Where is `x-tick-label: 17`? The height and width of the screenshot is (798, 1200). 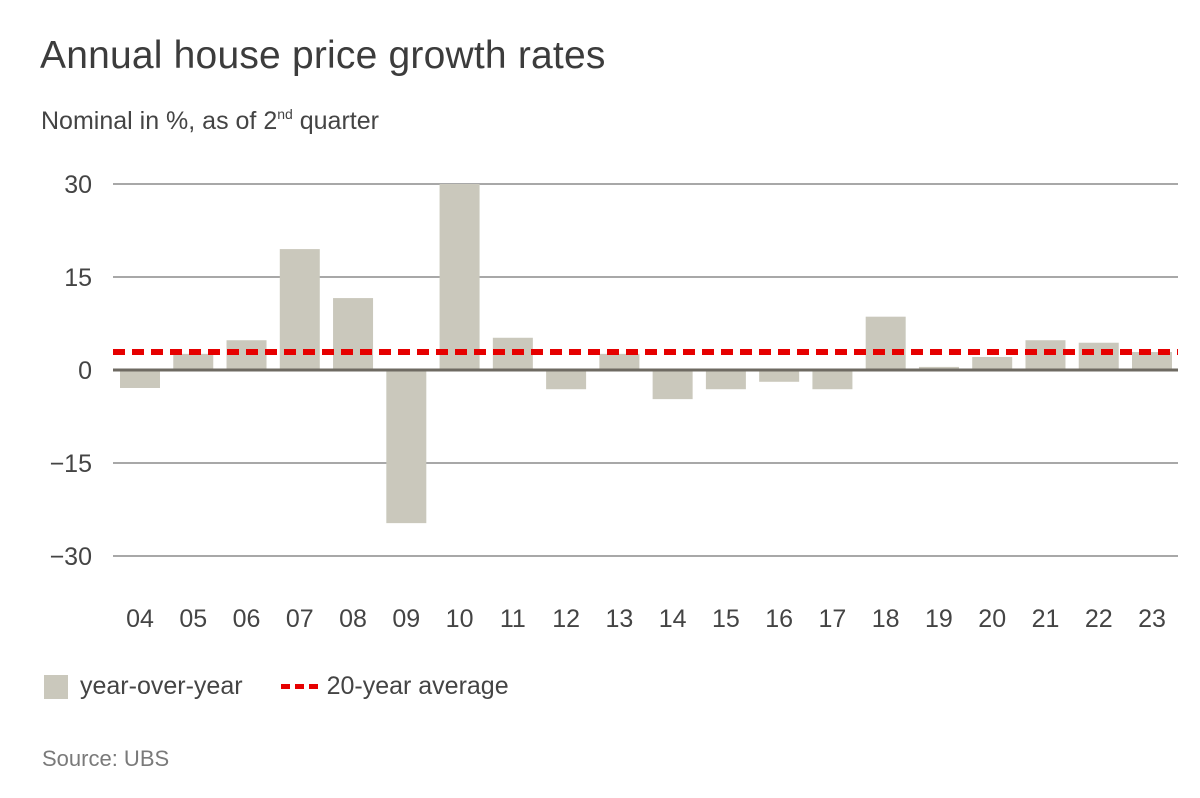
x-tick-label: 17 is located at coordinates (833, 619).